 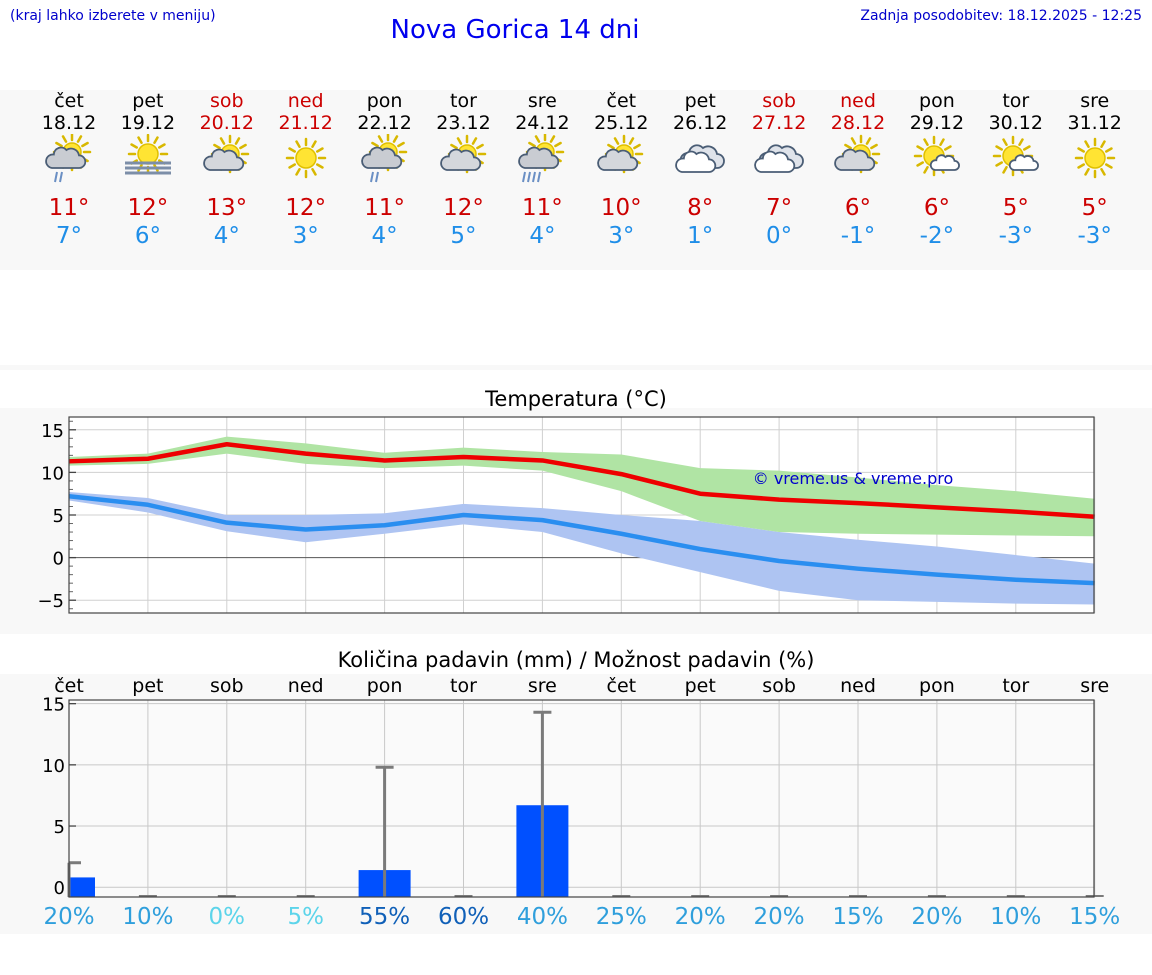 What do you see at coordinates (621, 208) in the screenshot?
I see `max-temperature: 10°` at bounding box center [621, 208].